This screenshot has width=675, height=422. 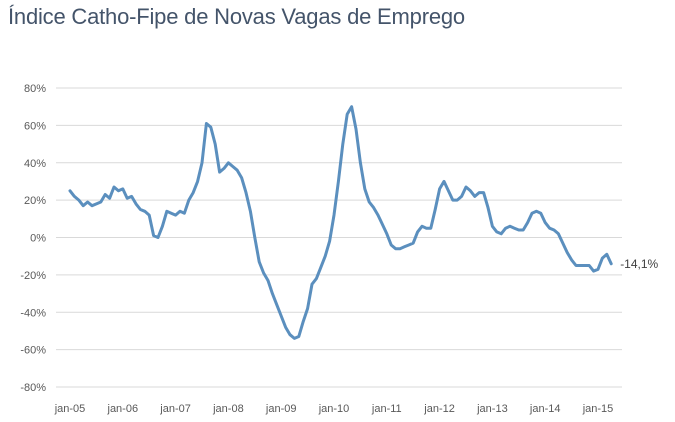 I want to click on x-tick-label: jan-07, so click(x=175, y=409).